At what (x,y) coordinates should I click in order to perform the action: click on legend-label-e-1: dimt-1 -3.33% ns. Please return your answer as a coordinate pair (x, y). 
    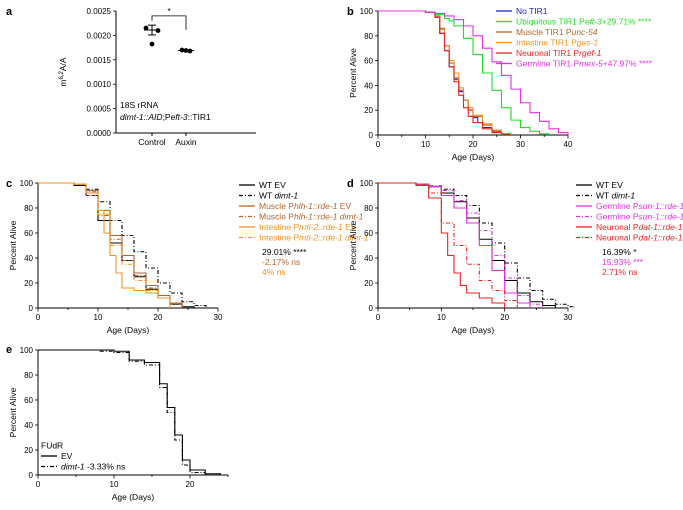
    Looking at the image, I should click on (93, 467).